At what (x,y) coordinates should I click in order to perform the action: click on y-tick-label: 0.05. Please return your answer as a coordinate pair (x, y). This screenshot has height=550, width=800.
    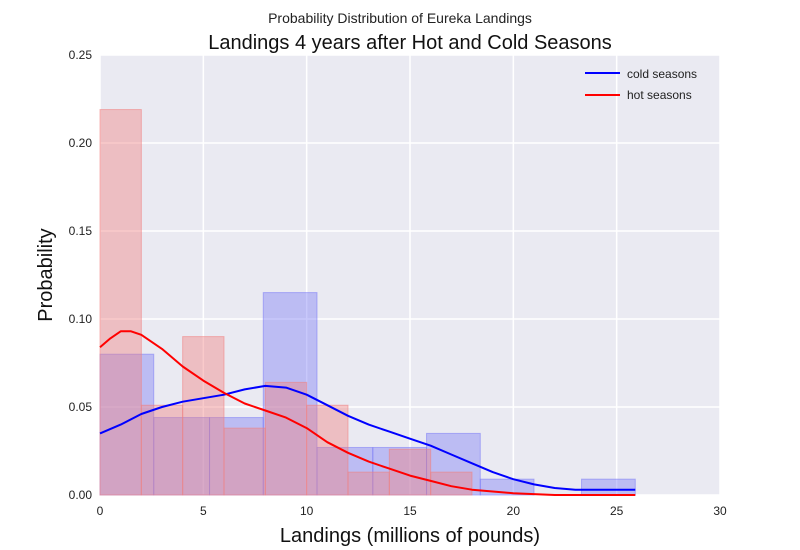
    Looking at the image, I should click on (81, 407).